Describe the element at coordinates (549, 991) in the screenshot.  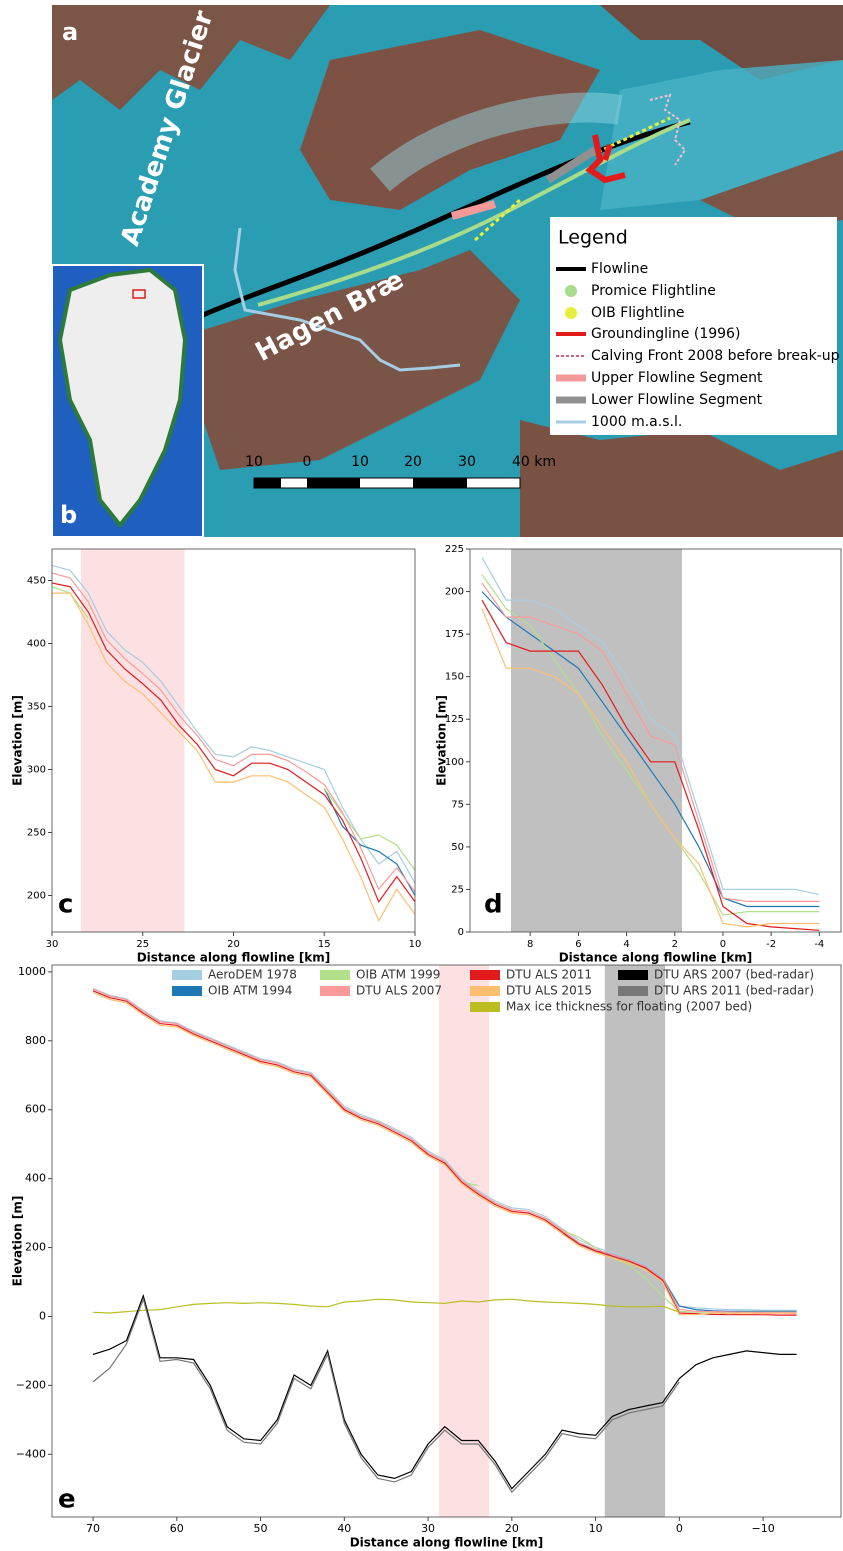
I see `legend-label: DTU ALS 2015` at that location.